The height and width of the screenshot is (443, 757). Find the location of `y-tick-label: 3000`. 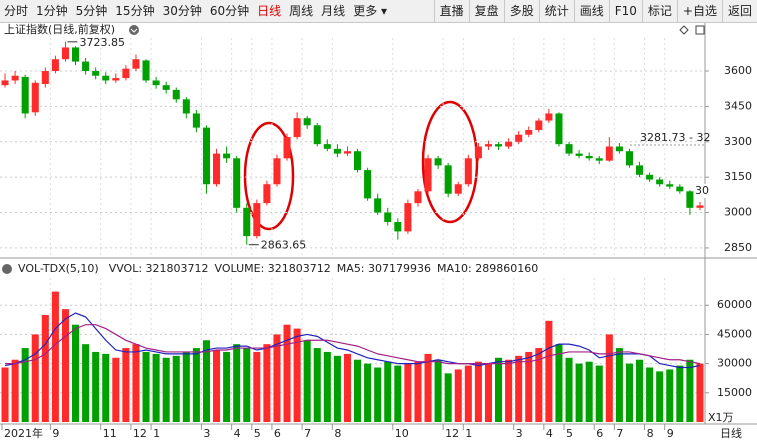

y-tick-label: 3000 is located at coordinates (738, 212).